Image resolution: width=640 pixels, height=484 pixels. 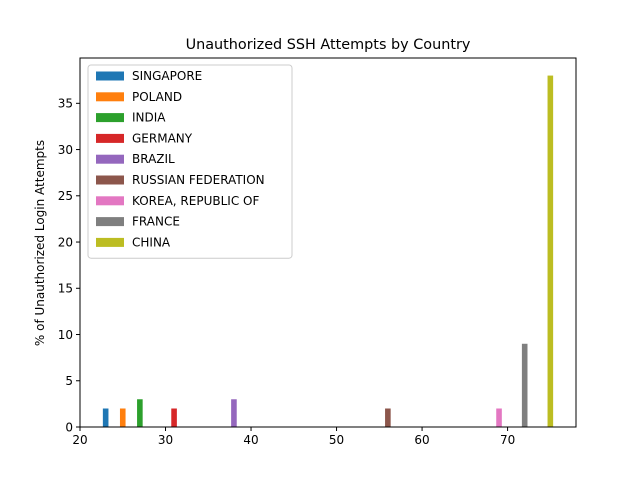 I want to click on y-tick-label: 35, so click(x=65, y=104).